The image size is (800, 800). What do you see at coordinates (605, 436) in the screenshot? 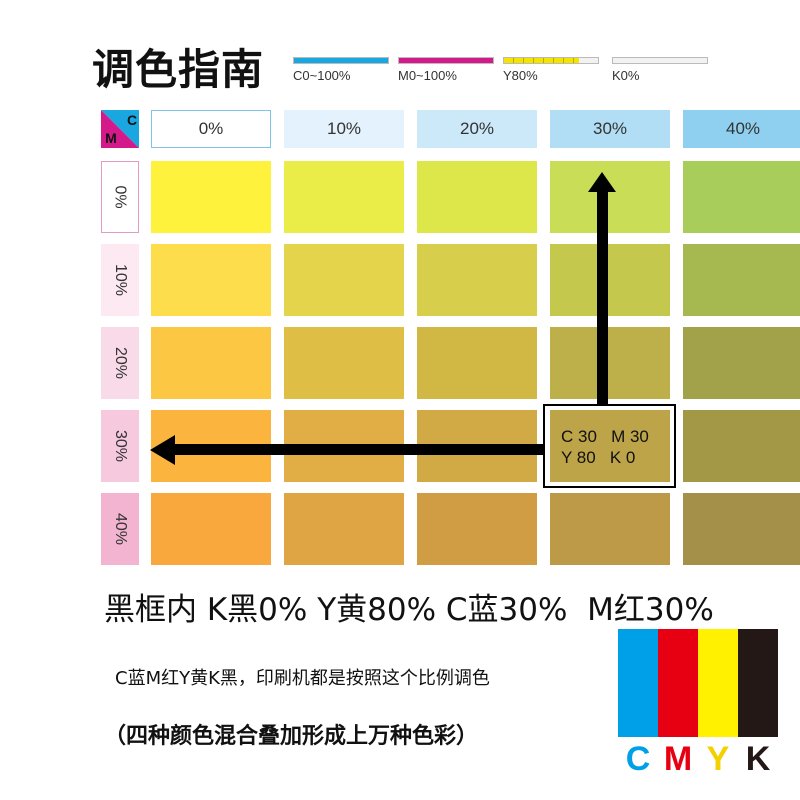
I see `highlight-line-1: C 30 M 30` at bounding box center [605, 436].